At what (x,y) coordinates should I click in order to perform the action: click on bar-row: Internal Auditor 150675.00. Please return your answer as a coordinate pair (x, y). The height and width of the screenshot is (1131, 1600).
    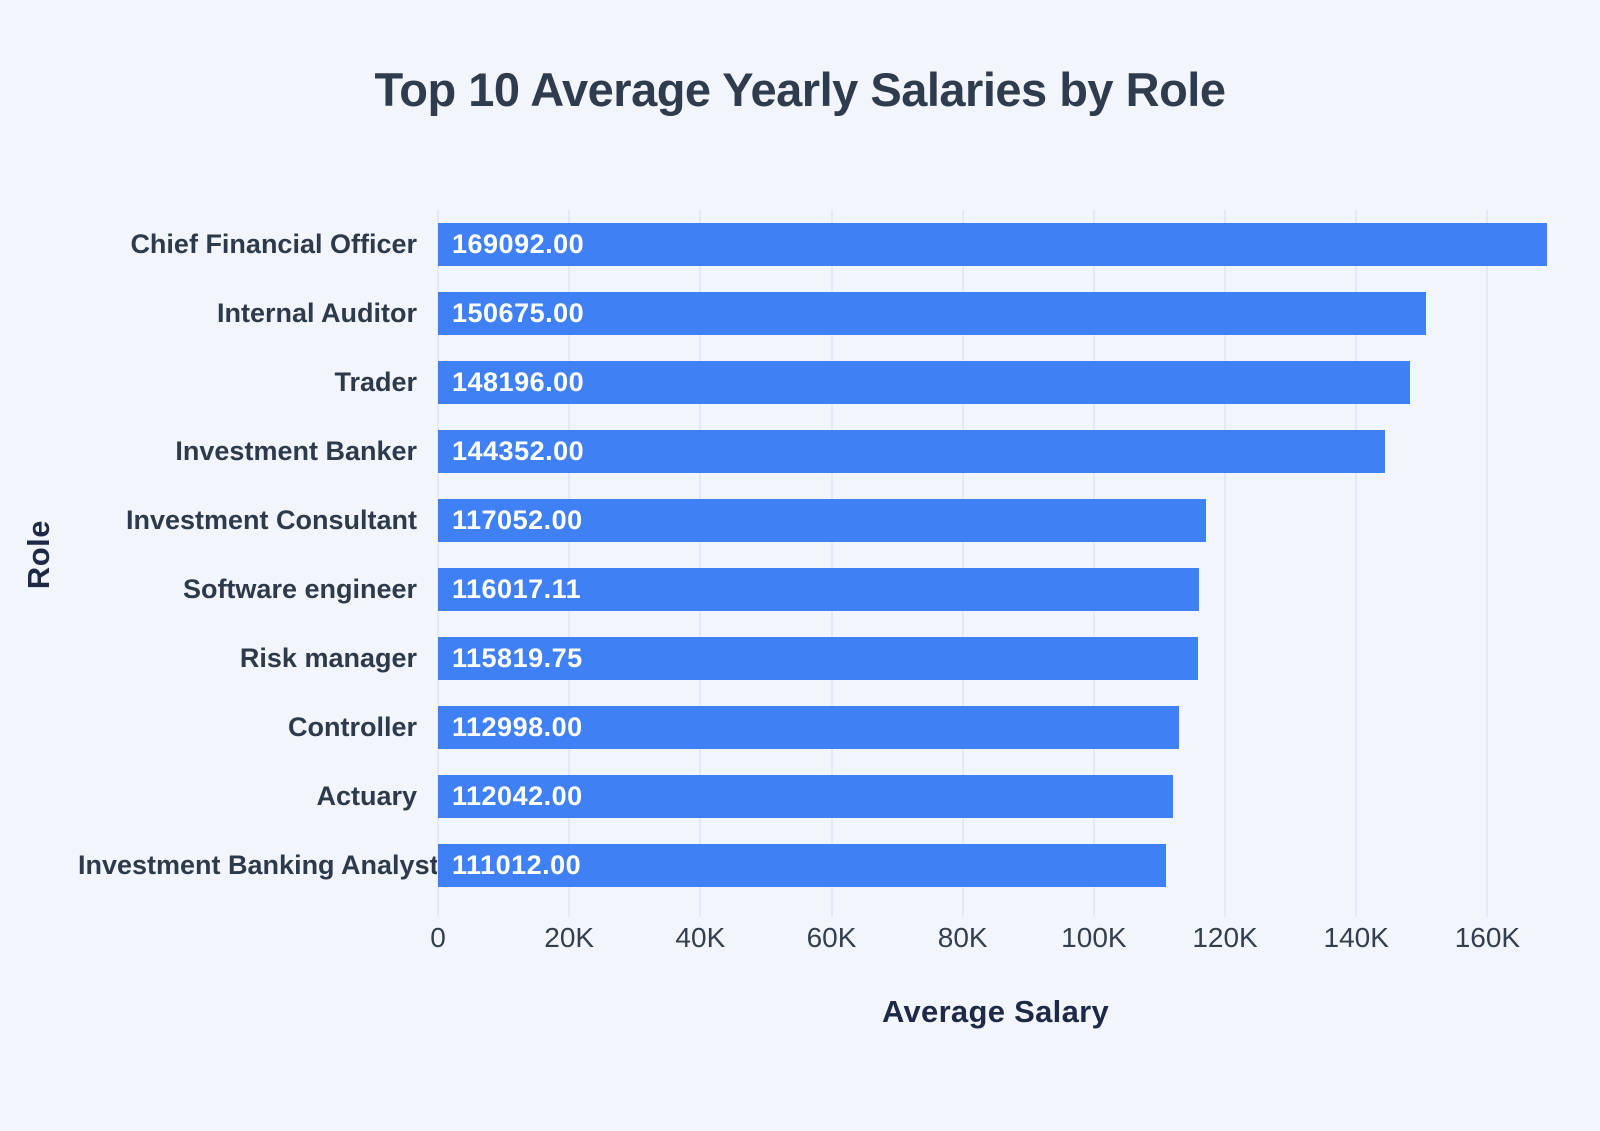
    Looking at the image, I should click on (815, 313).